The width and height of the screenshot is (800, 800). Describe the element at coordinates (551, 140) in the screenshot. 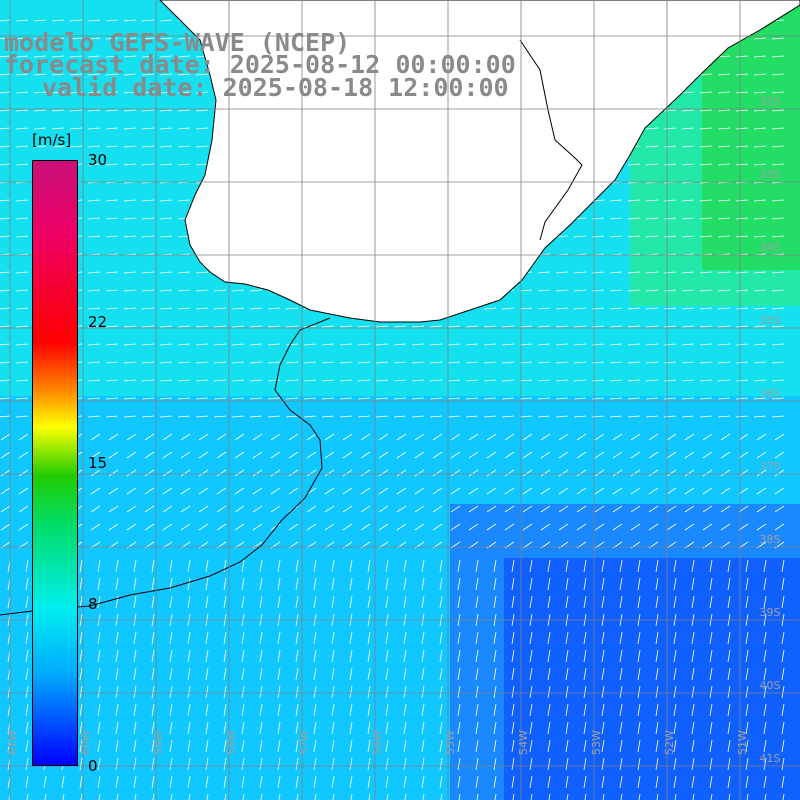

I see `coastline-interior` at that location.